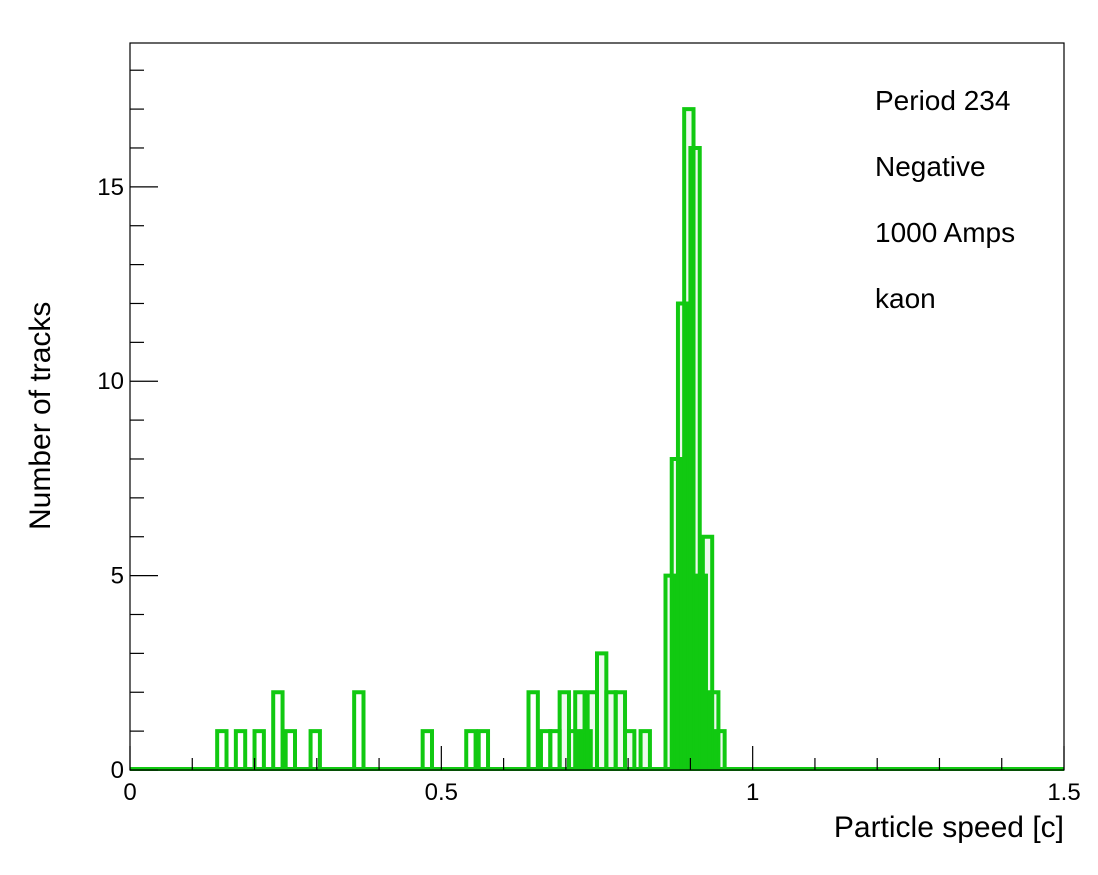  I want to click on y-tick-label-3: 15, so click(110, 187).